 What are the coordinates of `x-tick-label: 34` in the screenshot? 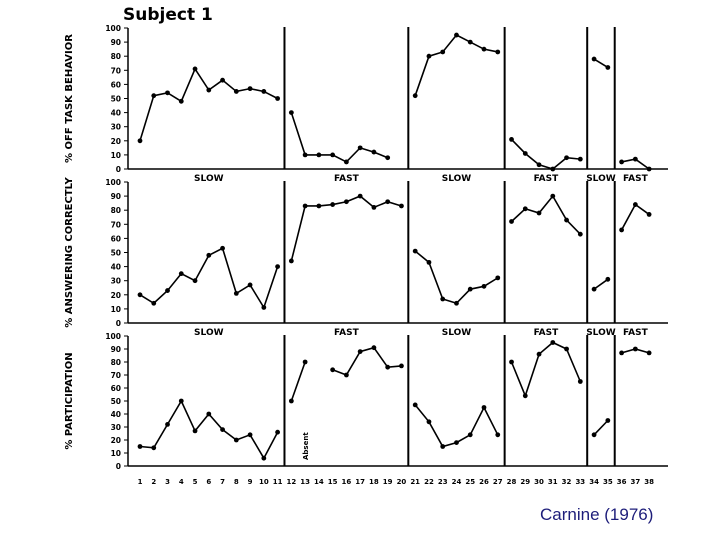 It's located at (594, 482).